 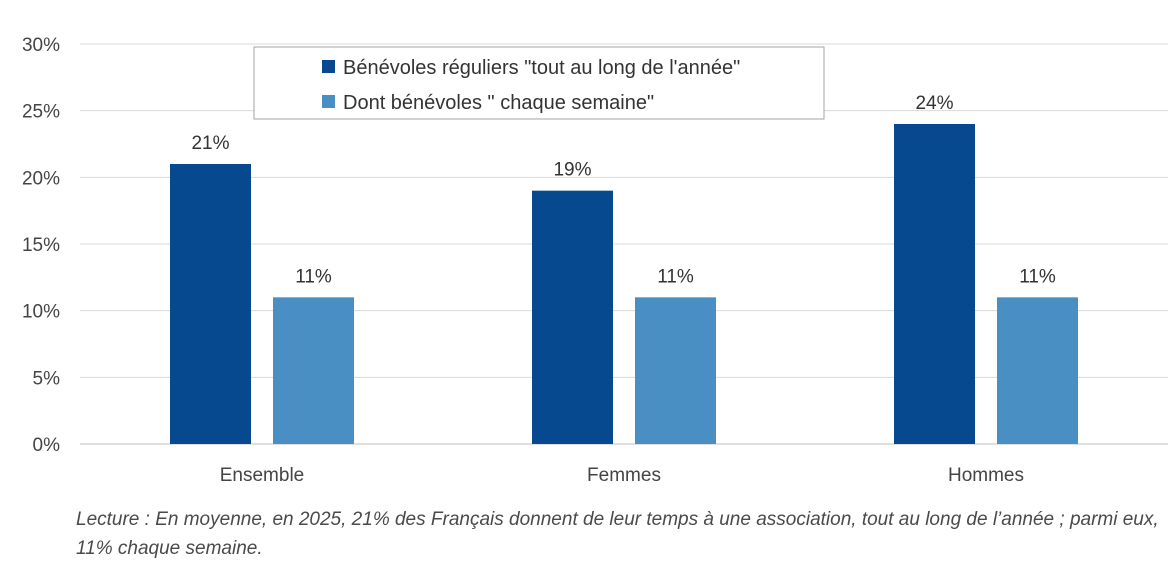 I want to click on y-tick-label: 10%, so click(x=41, y=312).